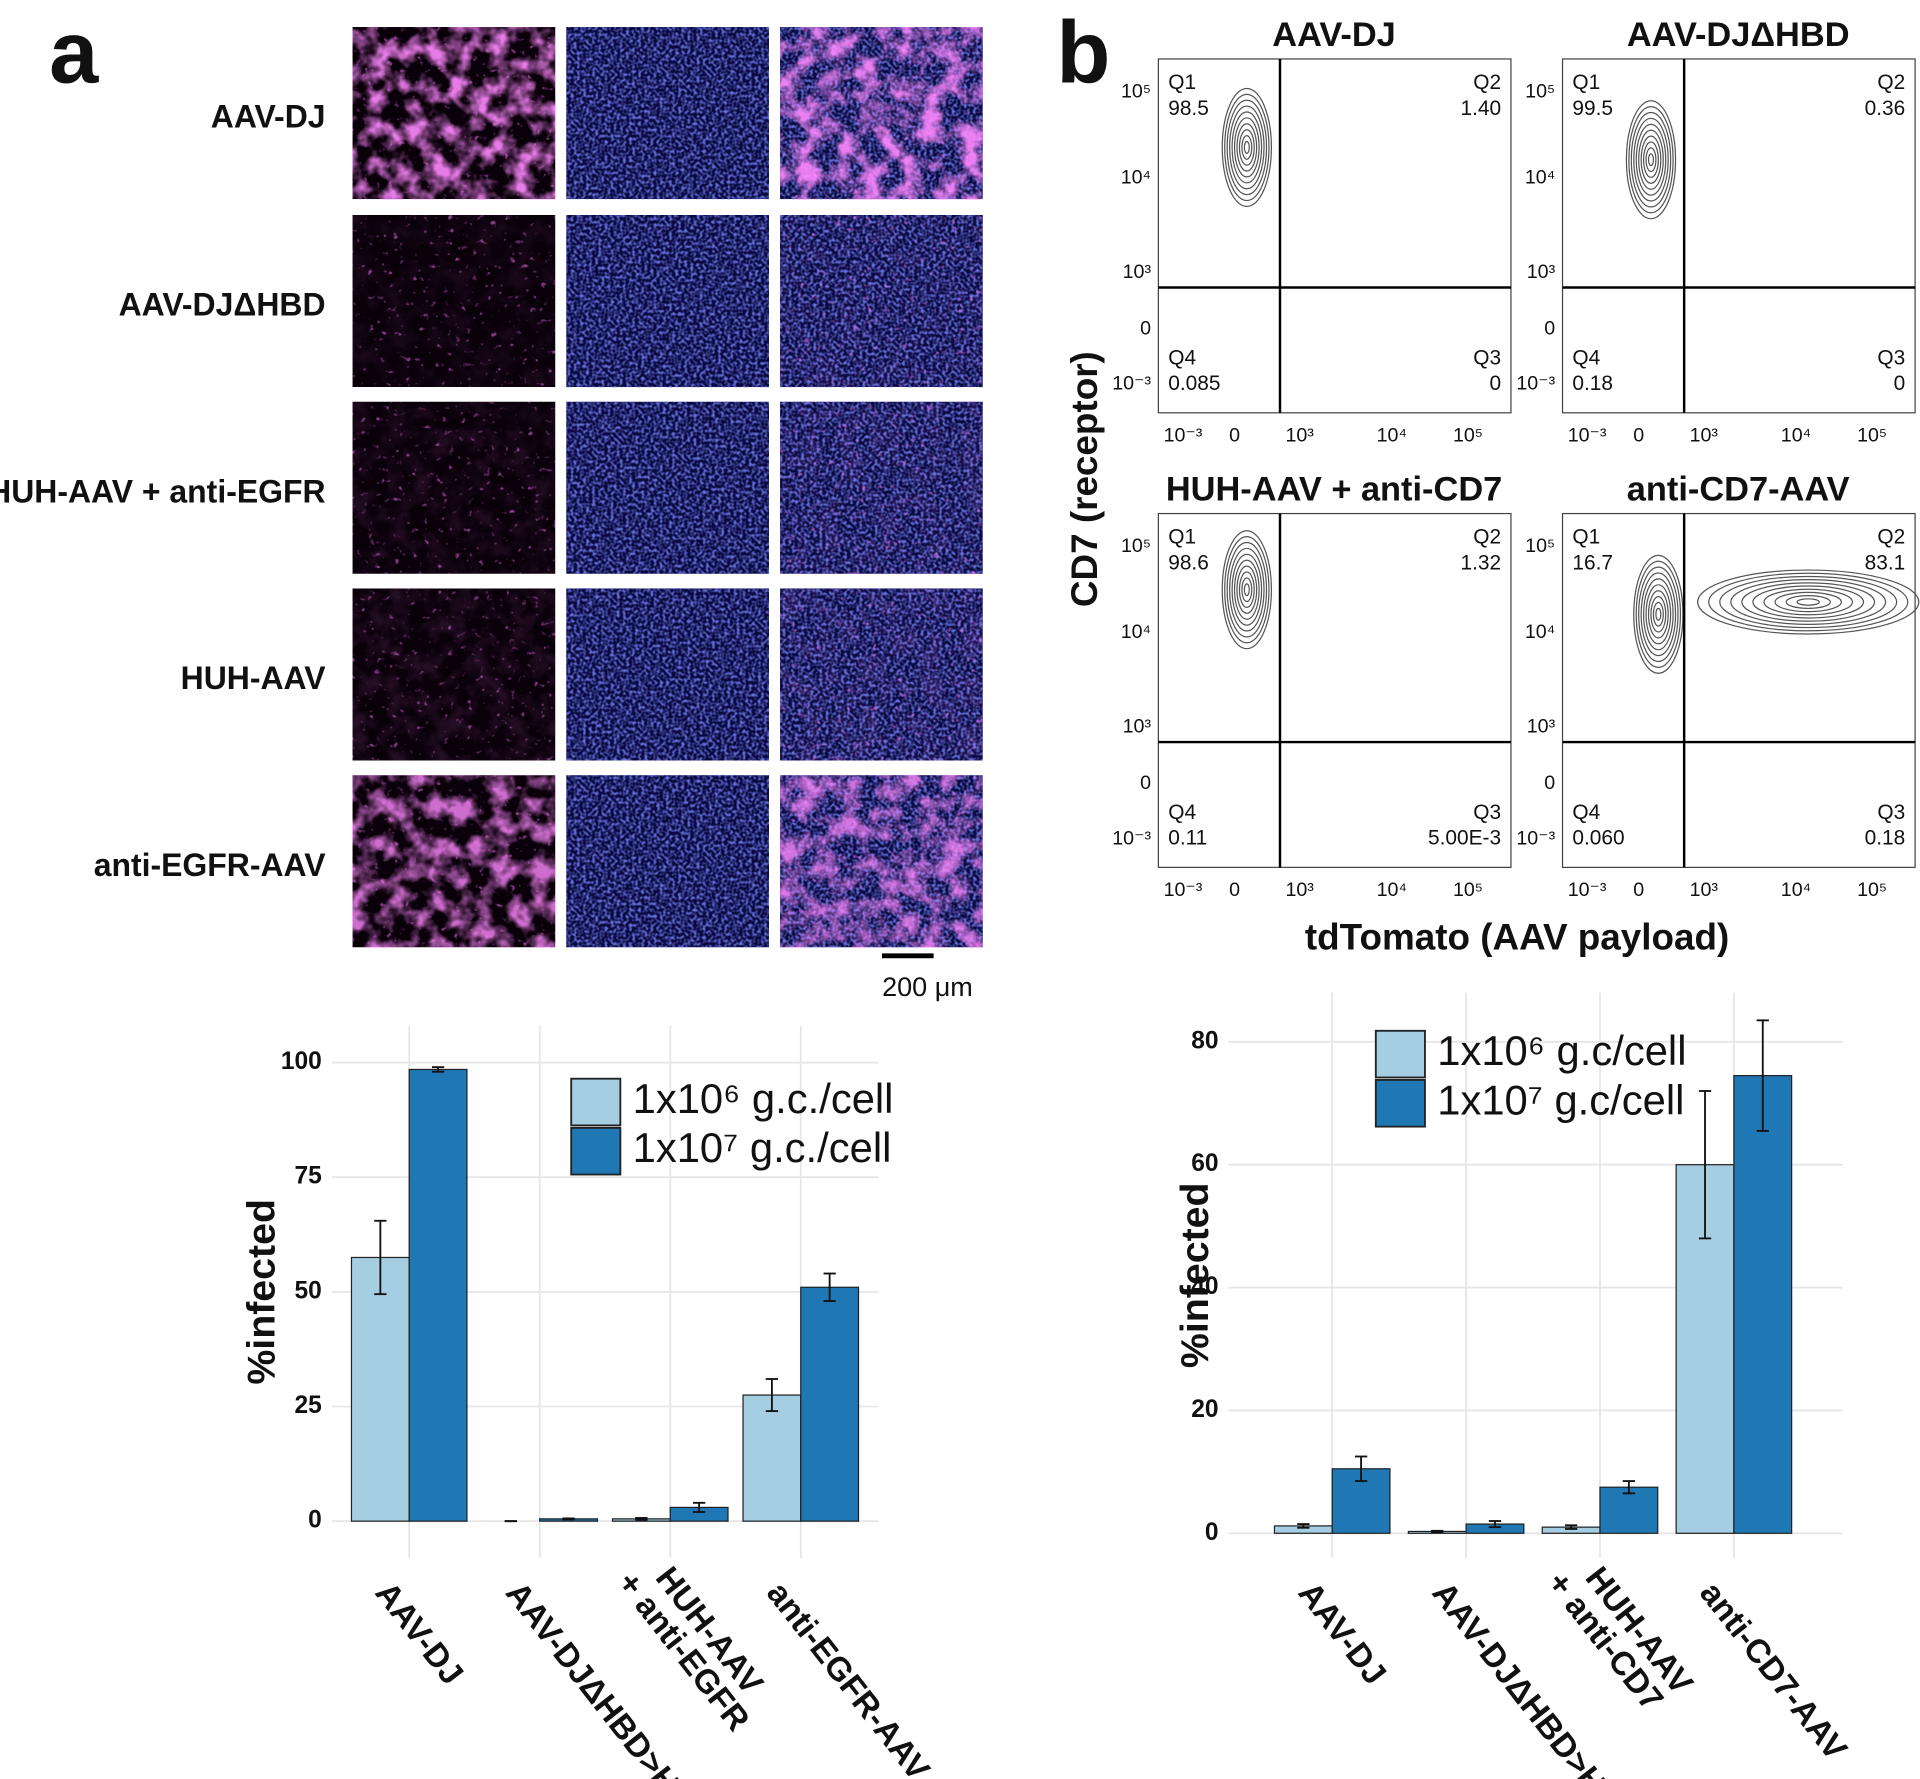  Describe the element at coordinates (308, 1176) in the screenshot. I see `y-tick-label: 75` at that location.